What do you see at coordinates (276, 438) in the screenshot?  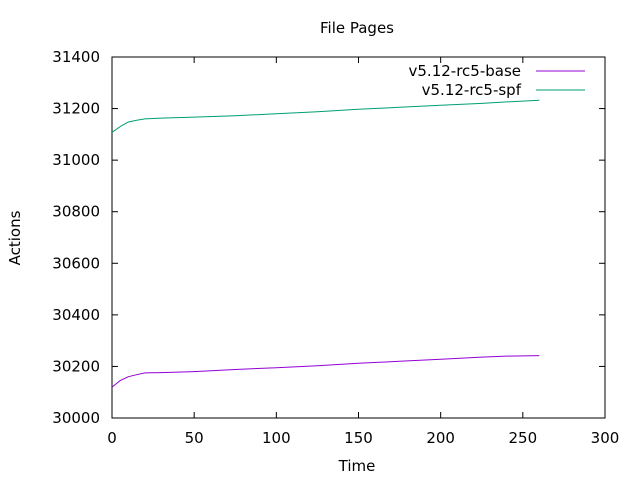 I see `x-tick-label: 100` at bounding box center [276, 438].